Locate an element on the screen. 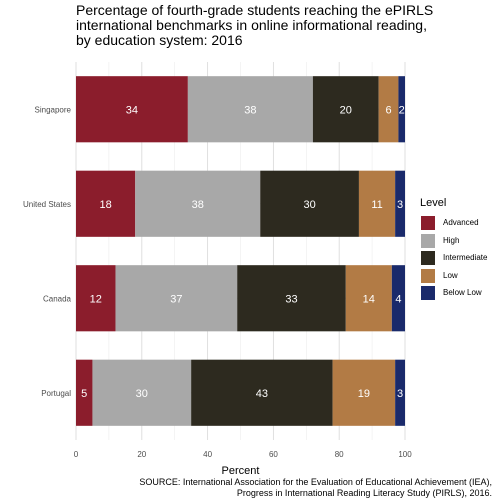  data-label: 37 is located at coordinates (176, 299).